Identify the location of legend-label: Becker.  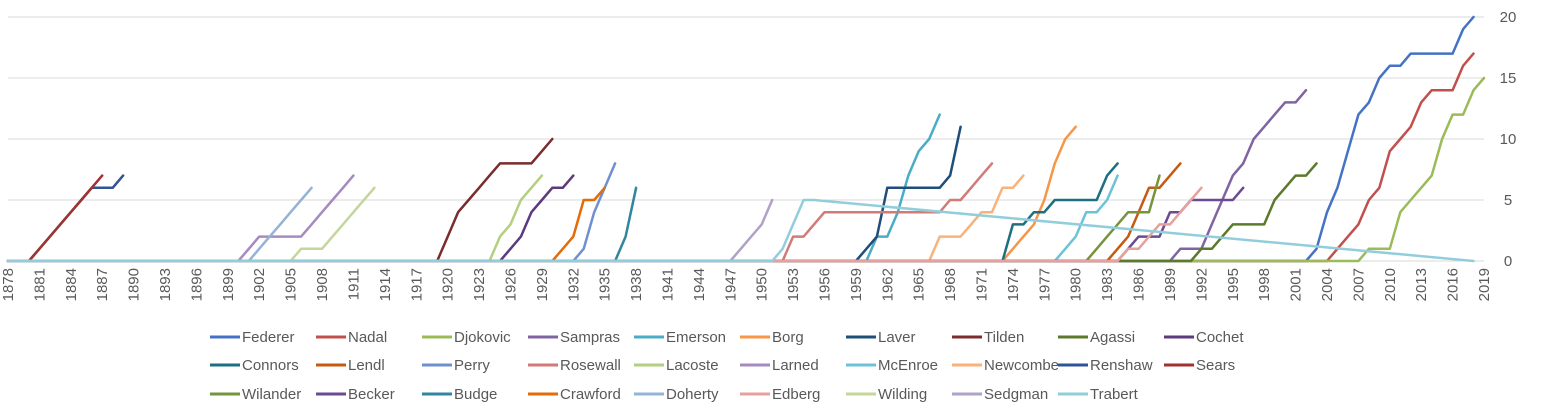
(371, 394).